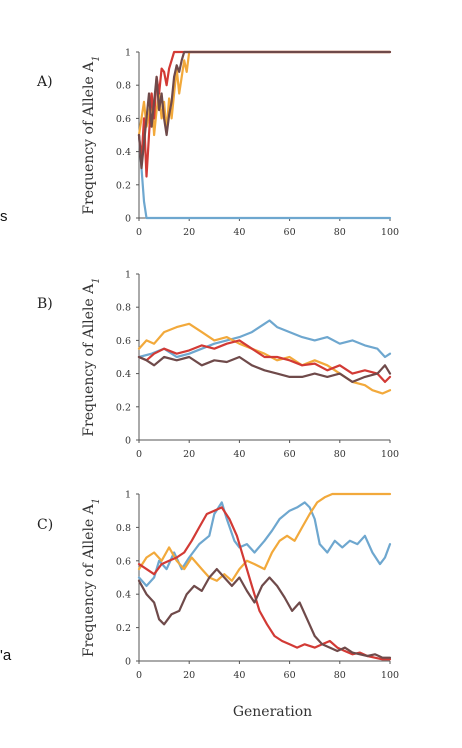  What do you see at coordinates (45, 525) in the screenshot?
I see `panel-label: C)` at bounding box center [45, 525].